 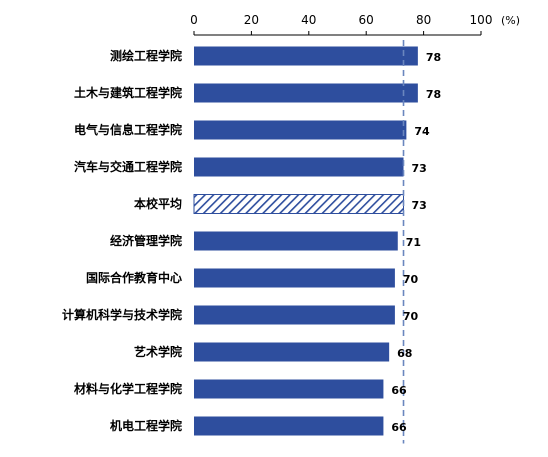 What do you see at coordinates (122, 314) in the screenshot?
I see `category-label: 计算机科学与技术学院` at bounding box center [122, 314].